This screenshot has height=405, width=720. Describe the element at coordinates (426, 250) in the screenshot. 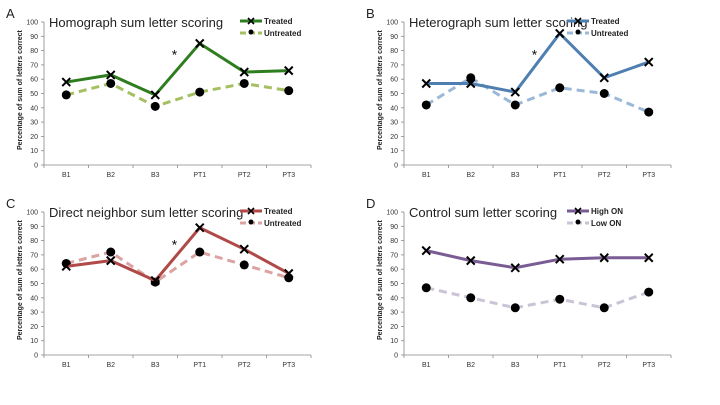

I see `data-point-high-on-b1` at that location.